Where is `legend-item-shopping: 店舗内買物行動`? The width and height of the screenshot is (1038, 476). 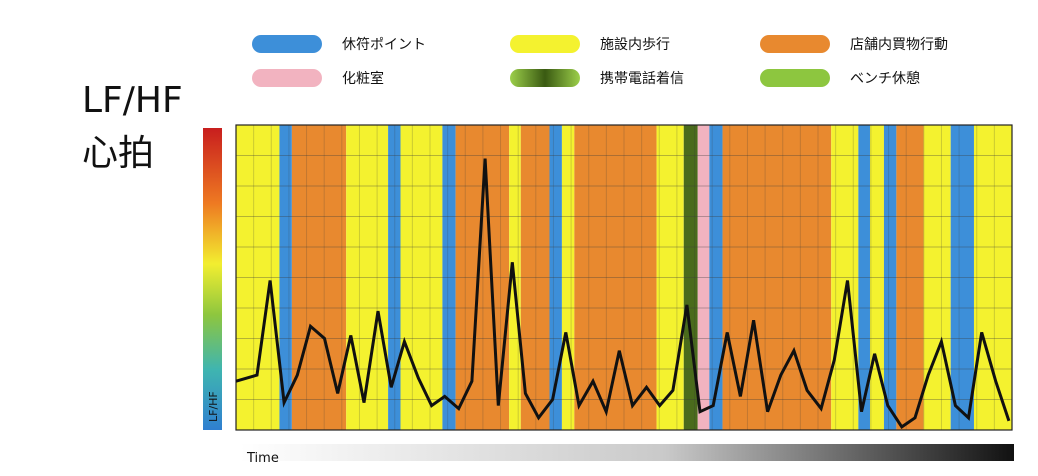 legend-item-shopping: 店舗内買物行動 is located at coordinates (854, 44).